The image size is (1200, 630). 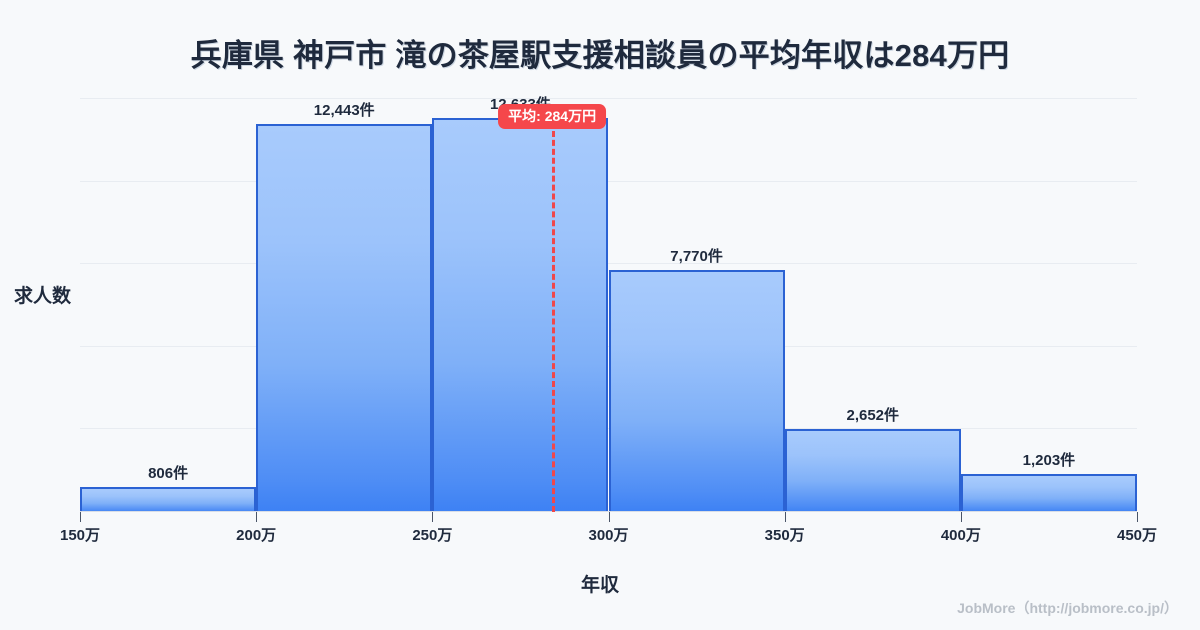 I want to click on bar-value-label: 806件, so click(x=168, y=473).